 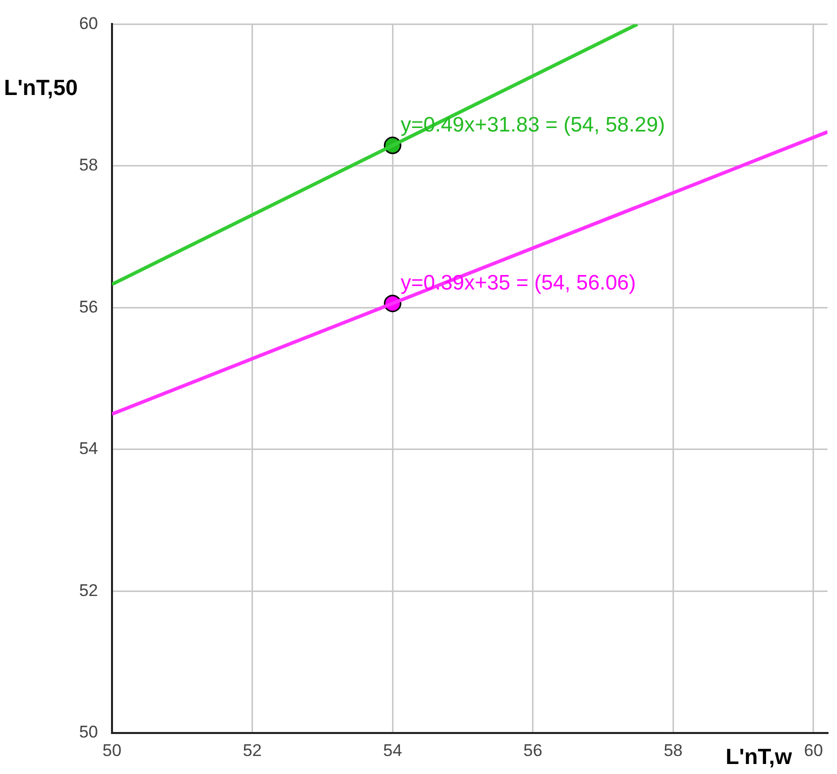 What do you see at coordinates (759, 757) in the screenshot?
I see `x-axis-title: L'nT,w` at bounding box center [759, 757].